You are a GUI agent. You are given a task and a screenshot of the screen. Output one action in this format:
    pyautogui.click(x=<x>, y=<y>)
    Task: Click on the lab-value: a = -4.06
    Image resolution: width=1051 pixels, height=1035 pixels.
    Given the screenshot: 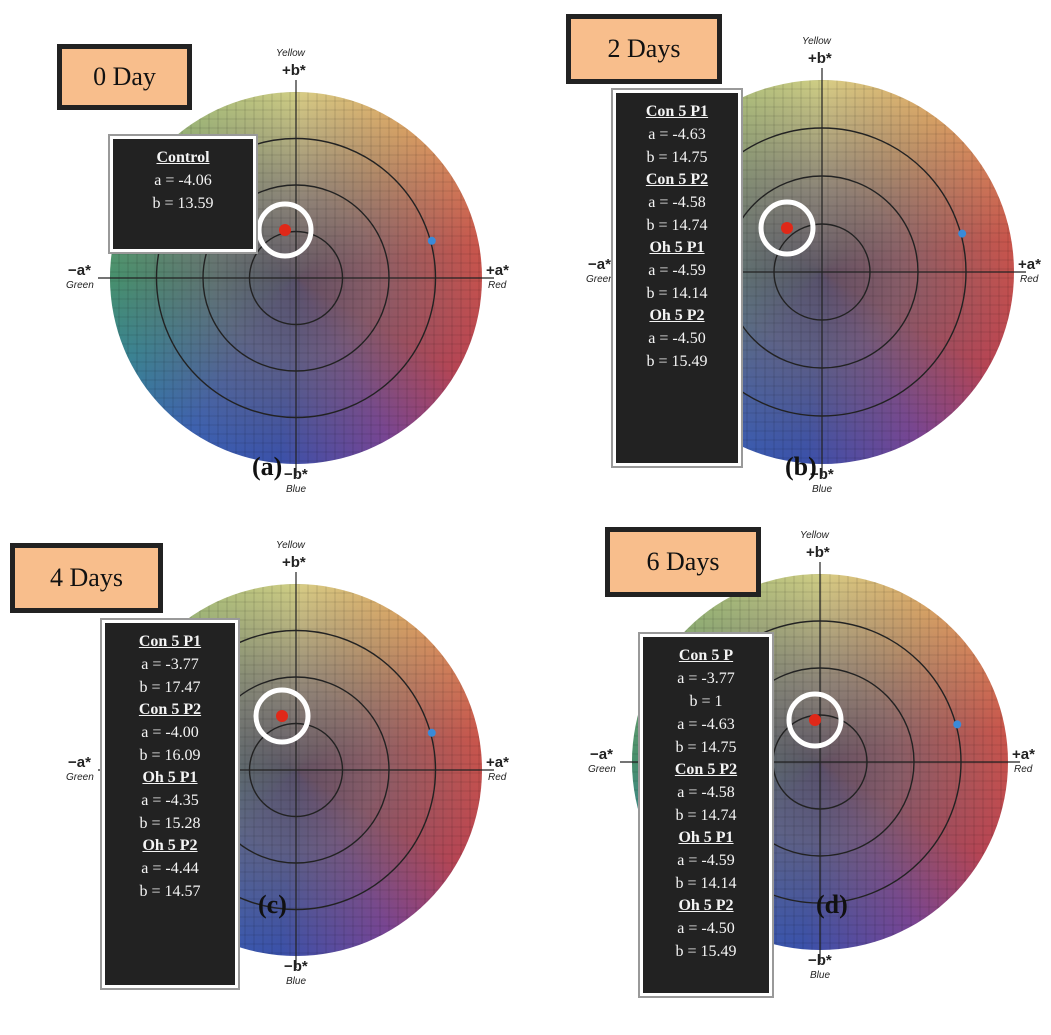 What is the action you would take?
    pyautogui.click(x=183, y=180)
    